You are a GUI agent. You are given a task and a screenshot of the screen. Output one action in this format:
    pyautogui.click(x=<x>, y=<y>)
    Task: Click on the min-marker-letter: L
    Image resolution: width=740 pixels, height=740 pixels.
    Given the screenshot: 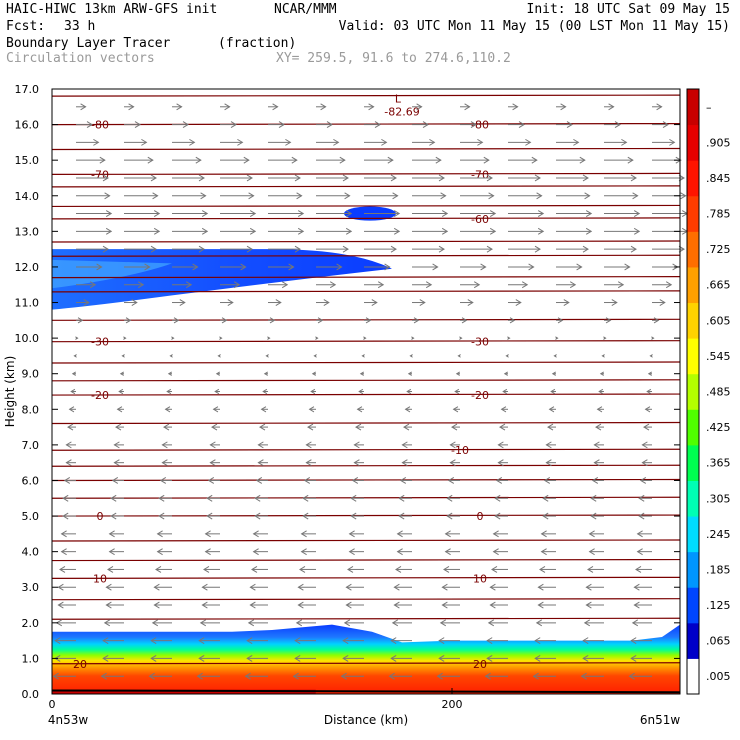 What is the action you would take?
    pyautogui.click(x=398, y=99)
    